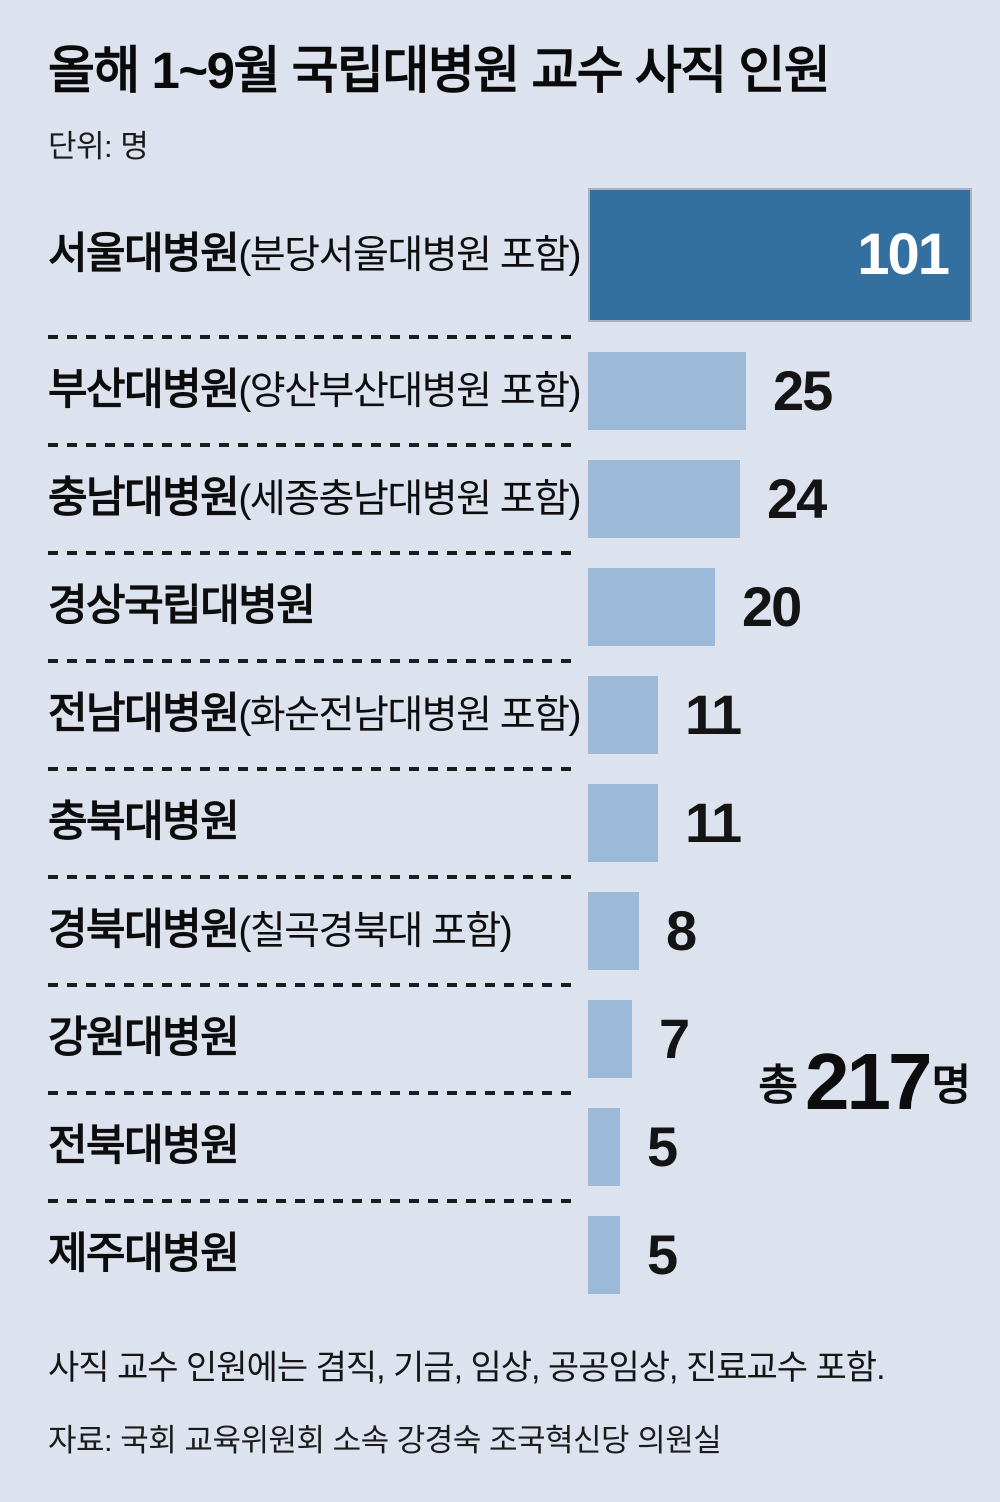  Describe the element at coordinates (144, 390) in the screenshot. I see `hospital-name: 부산대병원` at that location.